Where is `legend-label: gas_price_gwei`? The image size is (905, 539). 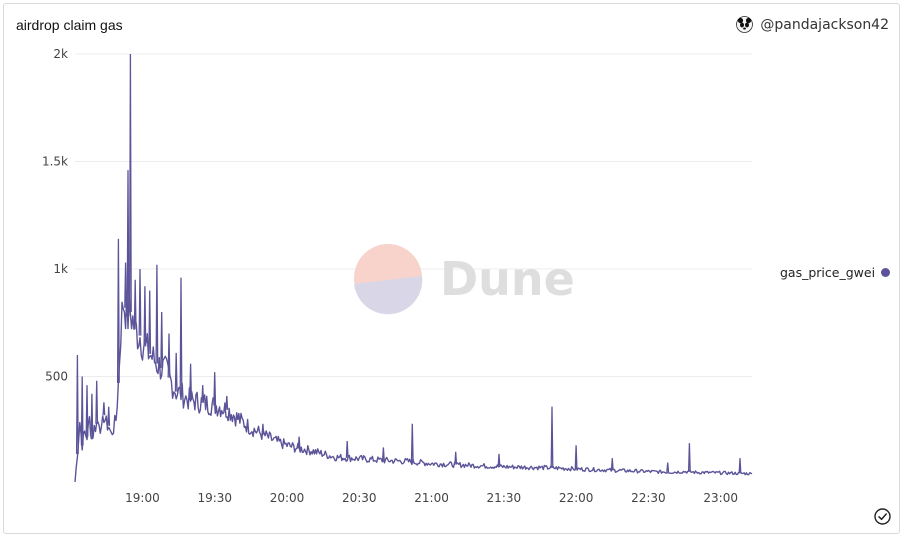 legend-label: gas_price_gwei is located at coordinates (828, 272).